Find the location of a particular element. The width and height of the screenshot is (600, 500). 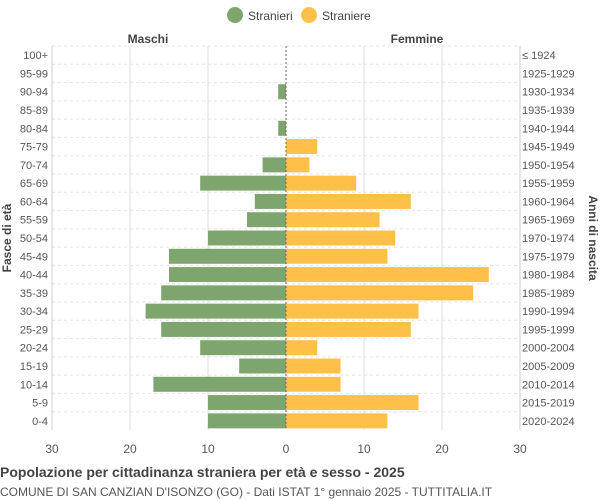

age-label: 65-69 is located at coordinates (34, 184).